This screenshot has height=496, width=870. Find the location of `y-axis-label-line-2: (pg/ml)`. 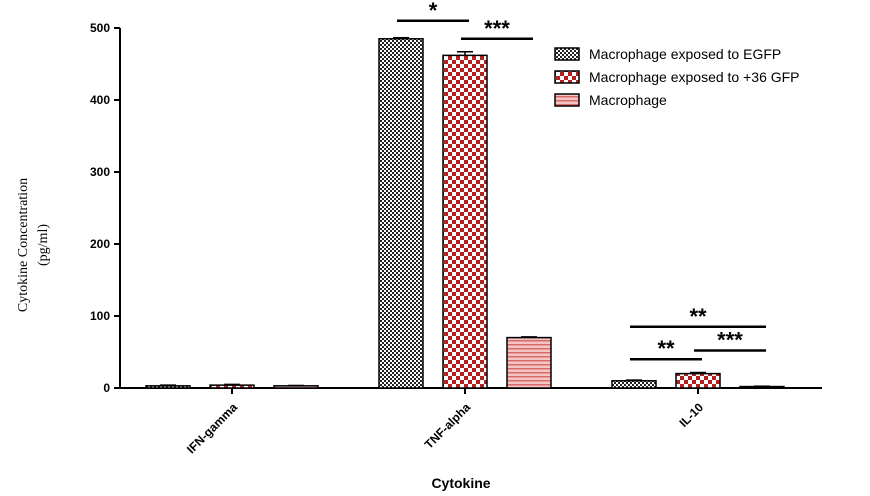

y-axis-label-line-2: (pg/ml) is located at coordinates (43, 245).